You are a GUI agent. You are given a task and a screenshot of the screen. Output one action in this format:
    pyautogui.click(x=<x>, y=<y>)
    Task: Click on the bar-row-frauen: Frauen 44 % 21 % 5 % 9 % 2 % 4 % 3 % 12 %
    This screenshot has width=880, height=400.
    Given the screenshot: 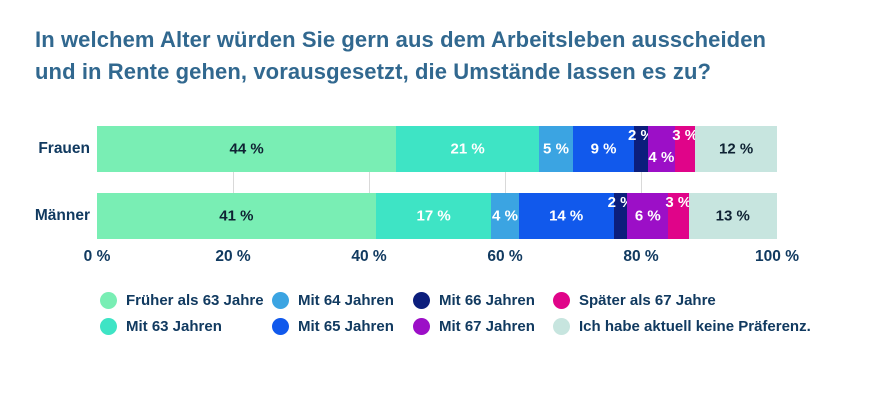 What is the action you would take?
    pyautogui.click(x=440, y=149)
    